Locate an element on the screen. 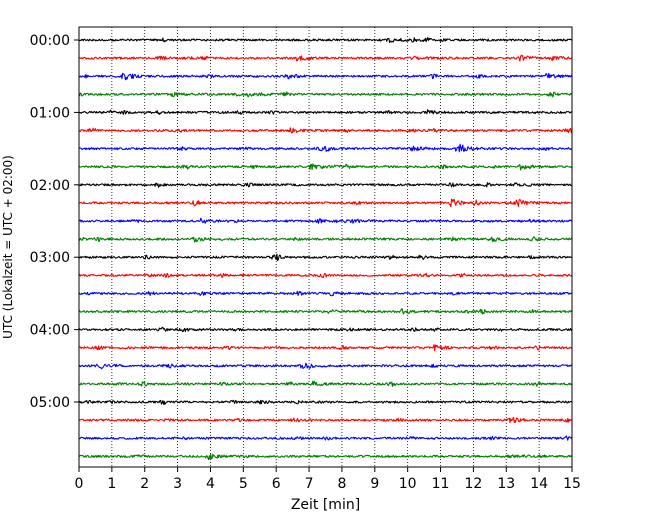 Image resolution: width=650 pixels, height=520 pixels. x-tick-label: 13 is located at coordinates (506, 484).